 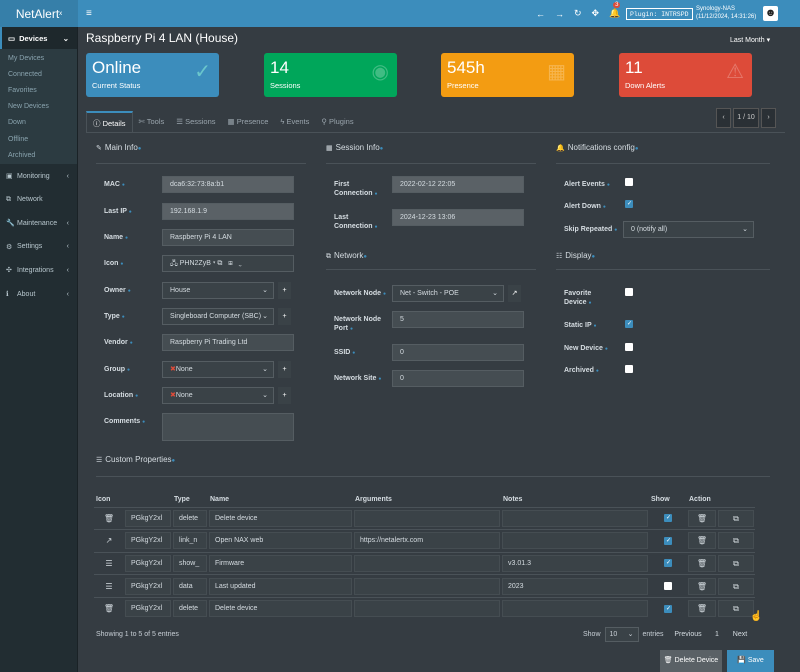 I want to click on refresh-icon: ↻, so click(x=578, y=13).